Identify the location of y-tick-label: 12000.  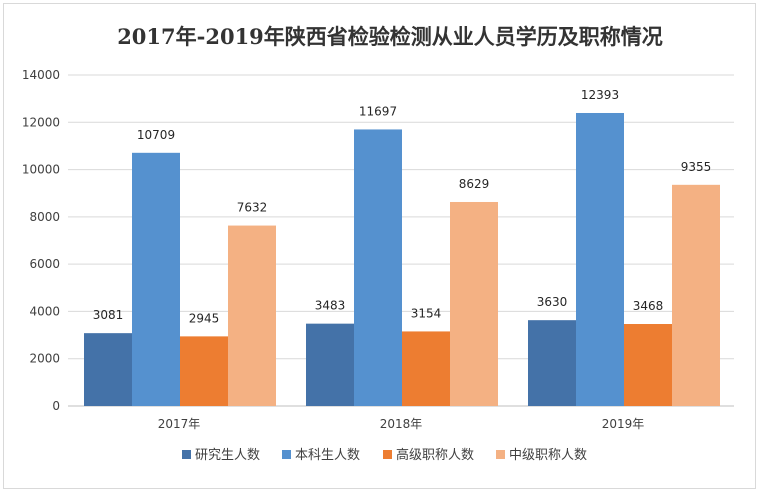
(41, 122).